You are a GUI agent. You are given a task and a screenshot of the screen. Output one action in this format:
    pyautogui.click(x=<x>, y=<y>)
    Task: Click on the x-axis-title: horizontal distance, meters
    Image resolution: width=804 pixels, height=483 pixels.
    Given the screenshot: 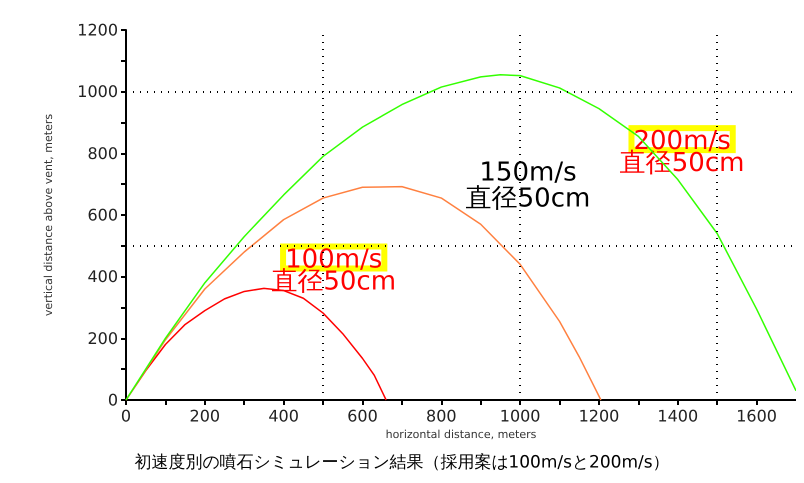 What is the action you would take?
    pyautogui.click(x=461, y=434)
    